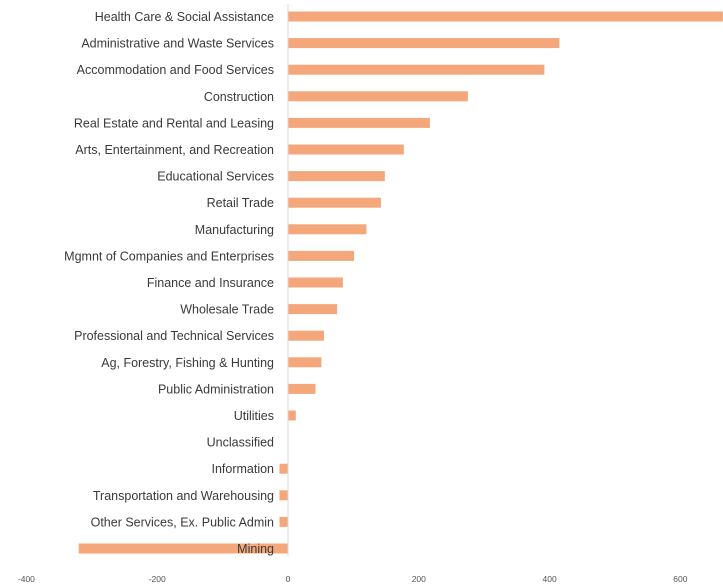  I want to click on category-label: Public Administration, so click(216, 389).